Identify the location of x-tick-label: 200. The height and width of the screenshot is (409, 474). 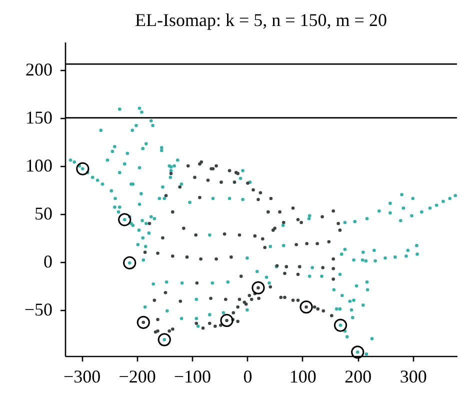
(358, 376).